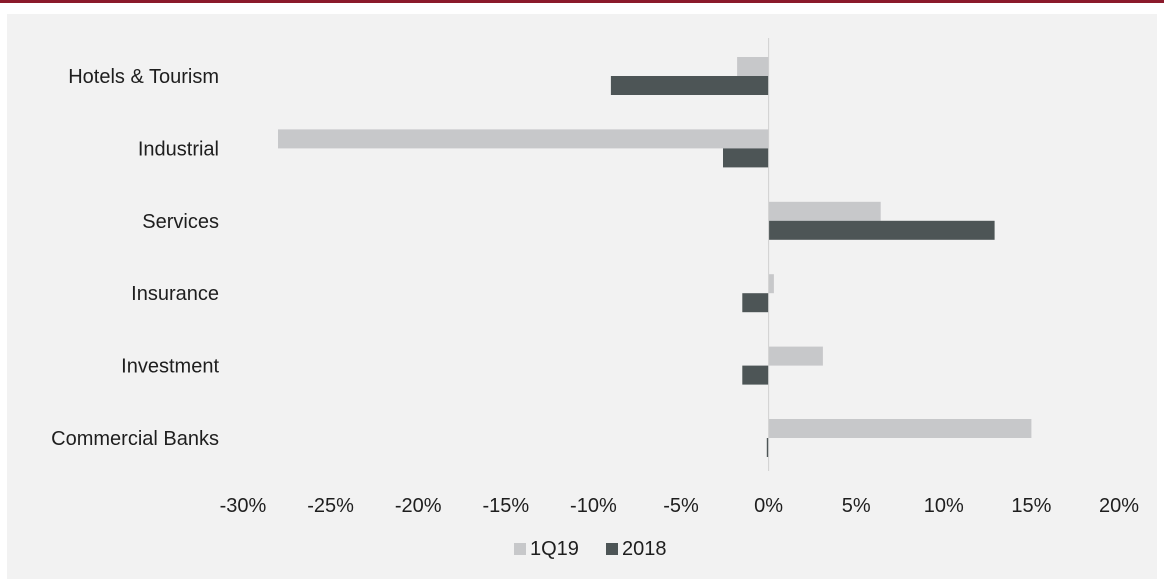 This screenshot has width=1164, height=585. I want to click on x-tick-label: -20%, so click(418, 506).